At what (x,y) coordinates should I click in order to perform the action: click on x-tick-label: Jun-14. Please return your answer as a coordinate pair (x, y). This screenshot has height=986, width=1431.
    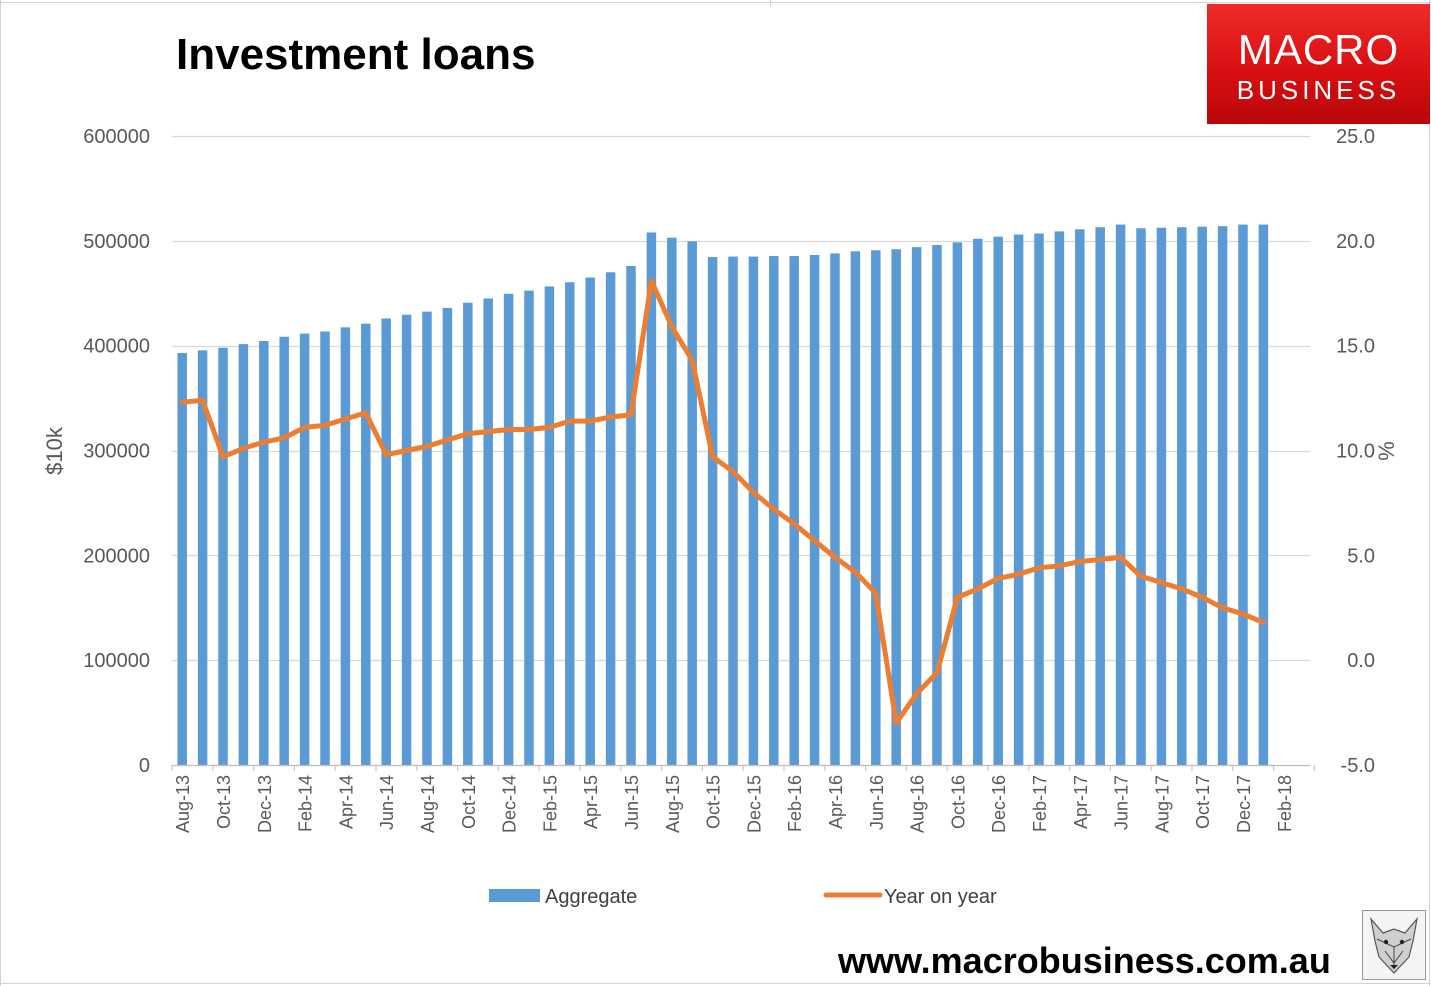
    Looking at the image, I should click on (387, 802).